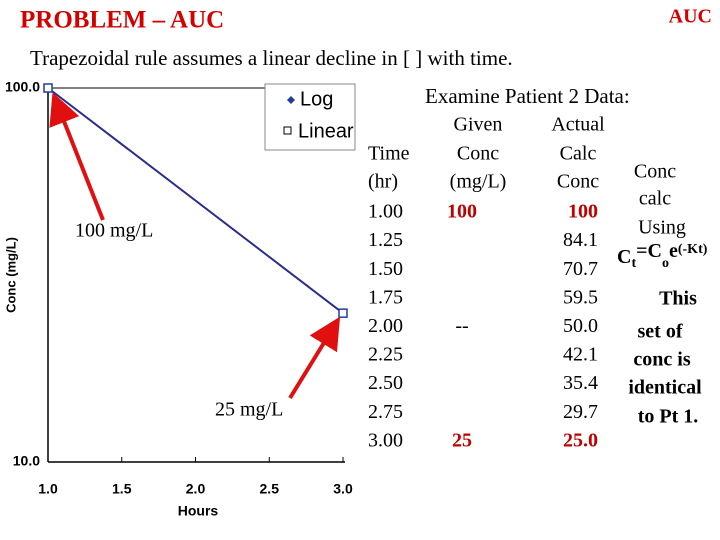  I want to click on table-cell: 42.1, so click(580, 355).